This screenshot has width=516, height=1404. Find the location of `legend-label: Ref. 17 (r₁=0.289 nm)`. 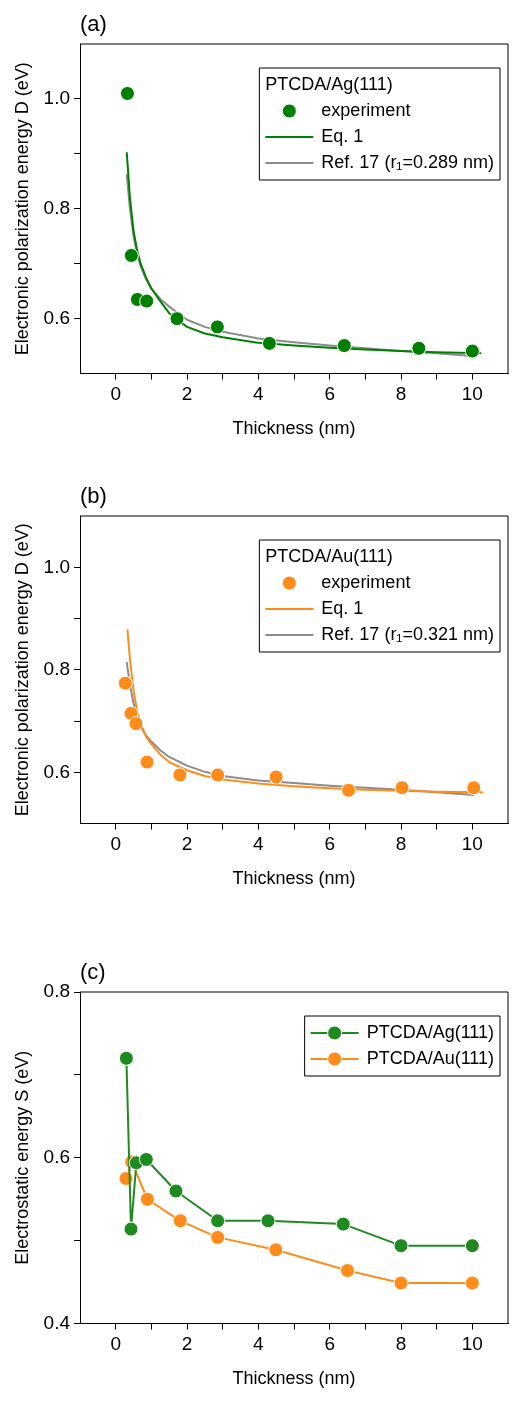

legend-label: Ref. 17 (r₁=0.289 nm) is located at coordinates (407, 161).